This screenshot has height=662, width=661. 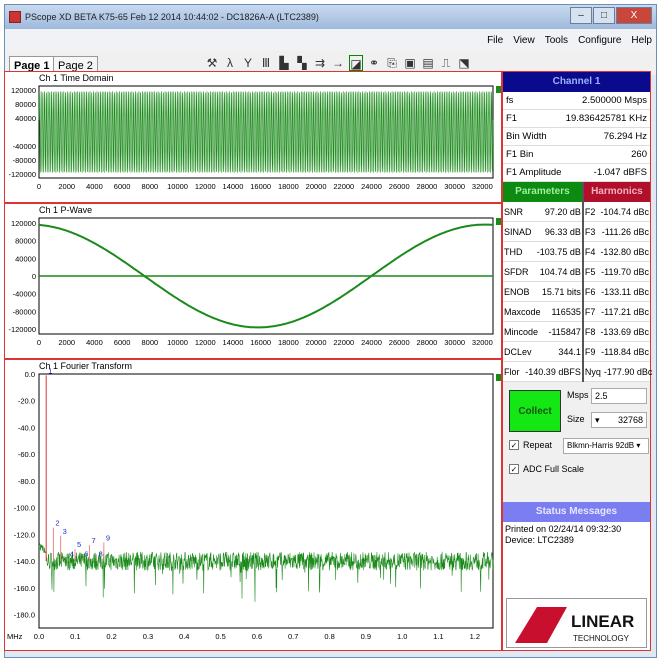 What do you see at coordinates (576, 101) in the screenshot?
I see `channel-row: fs 2.500000 Msps` at bounding box center [576, 101].